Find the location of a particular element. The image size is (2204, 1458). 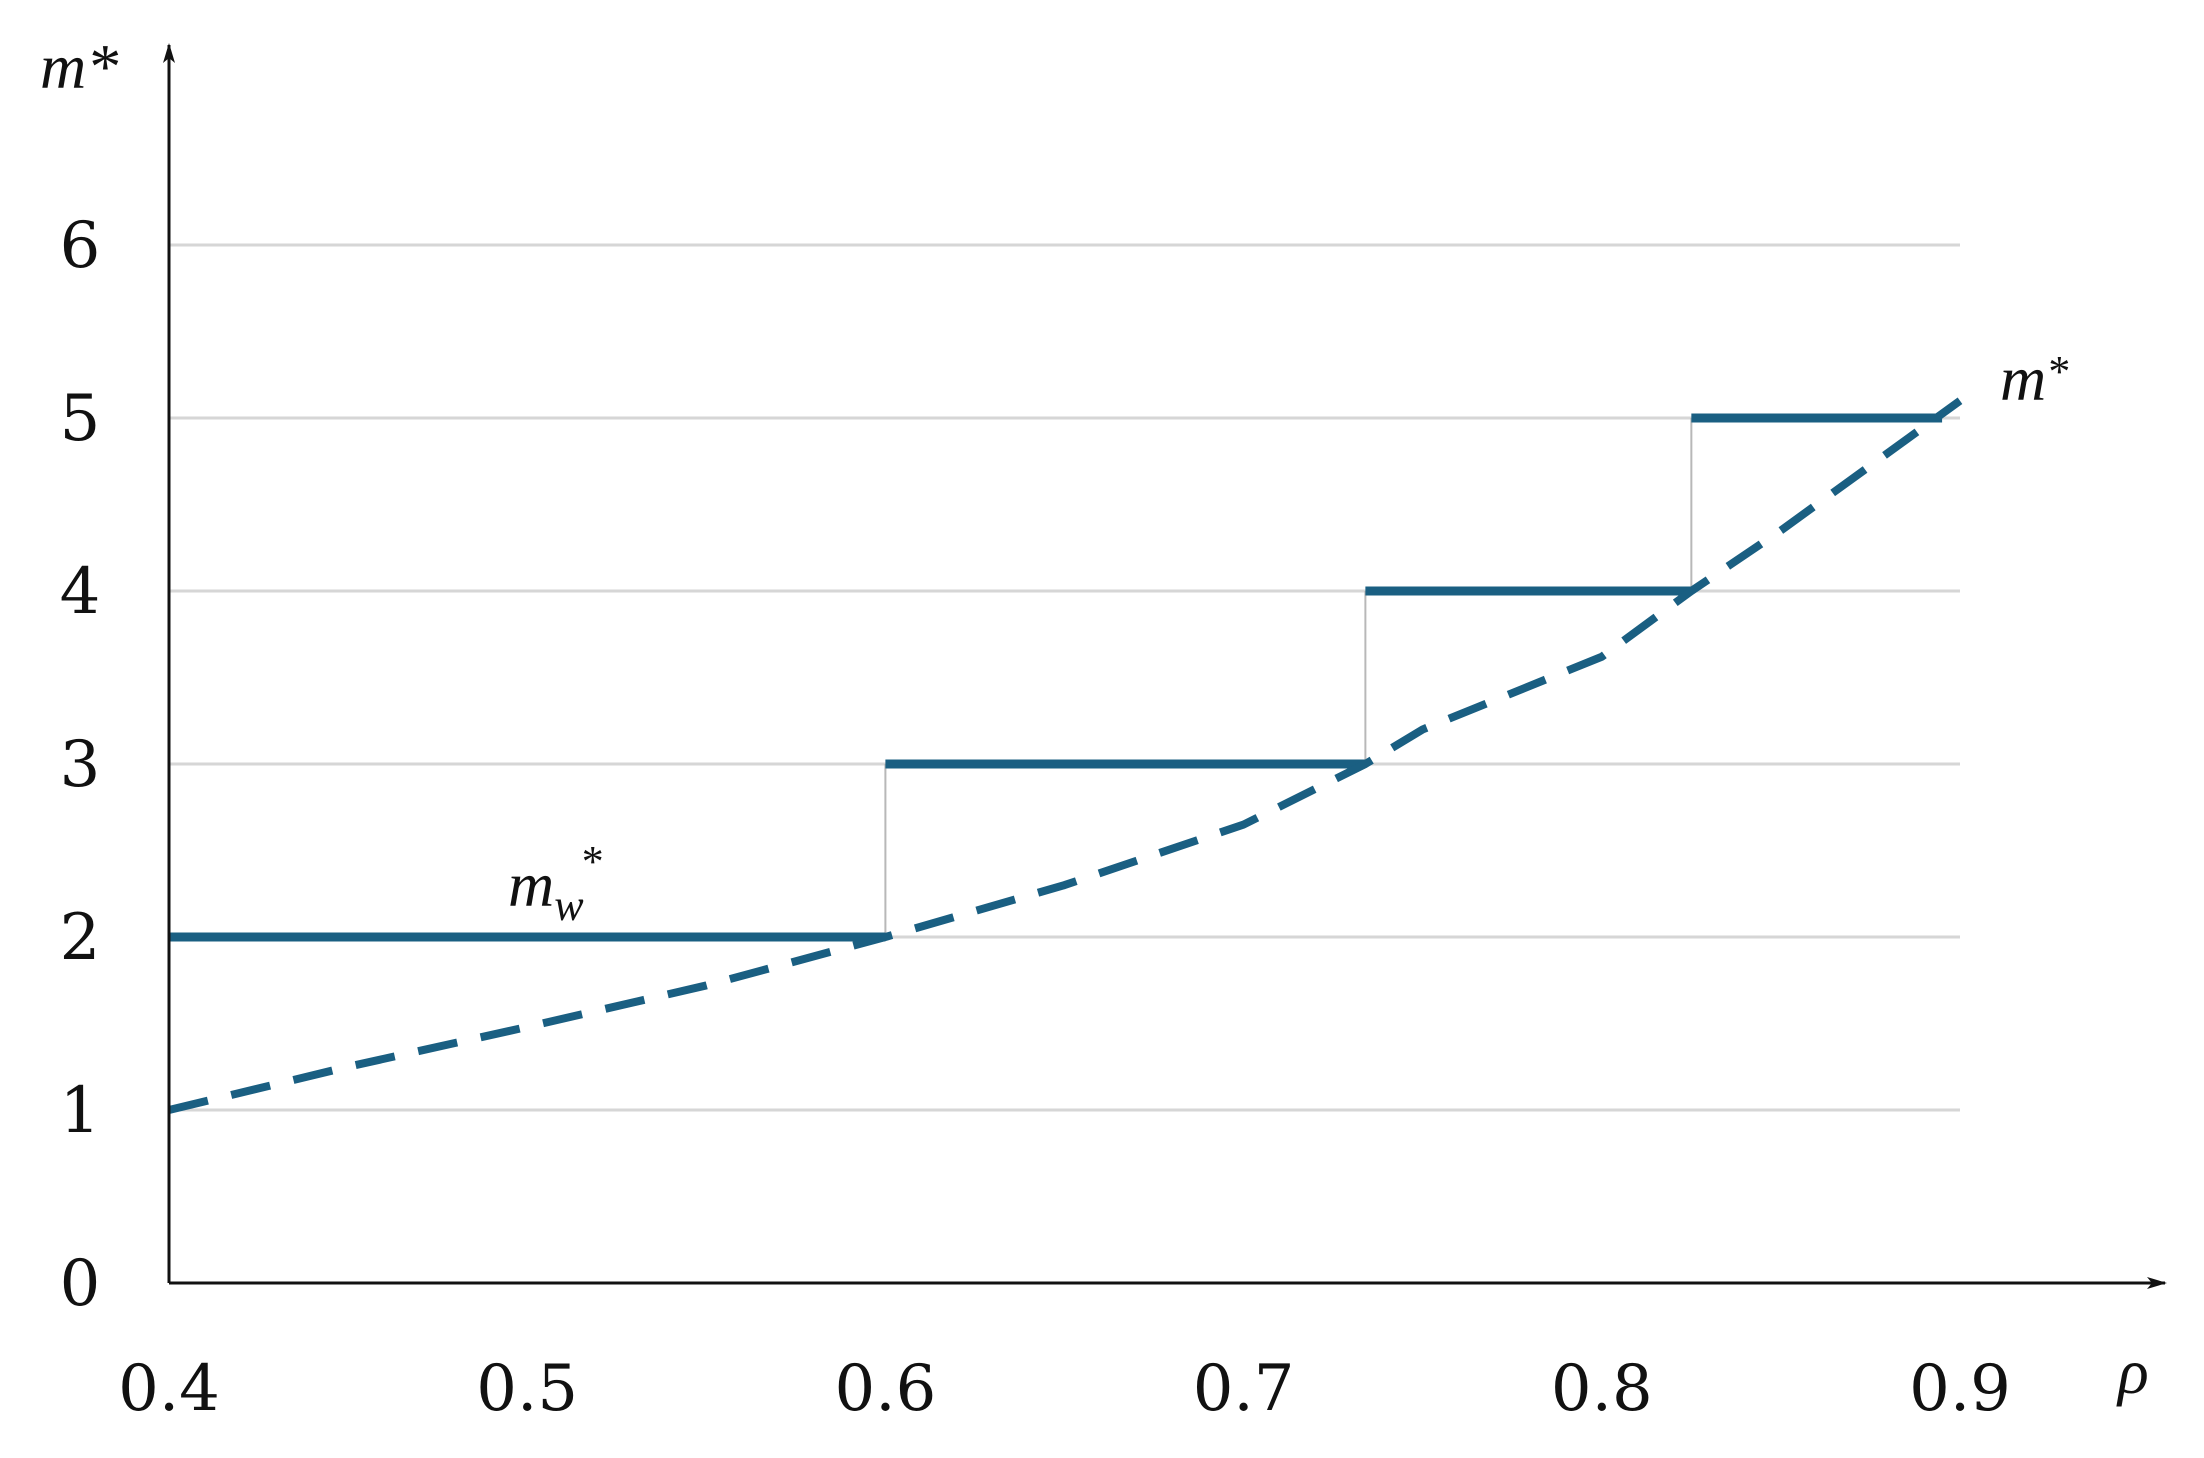

series-label-mw-sup: * is located at coordinates (591, 861).